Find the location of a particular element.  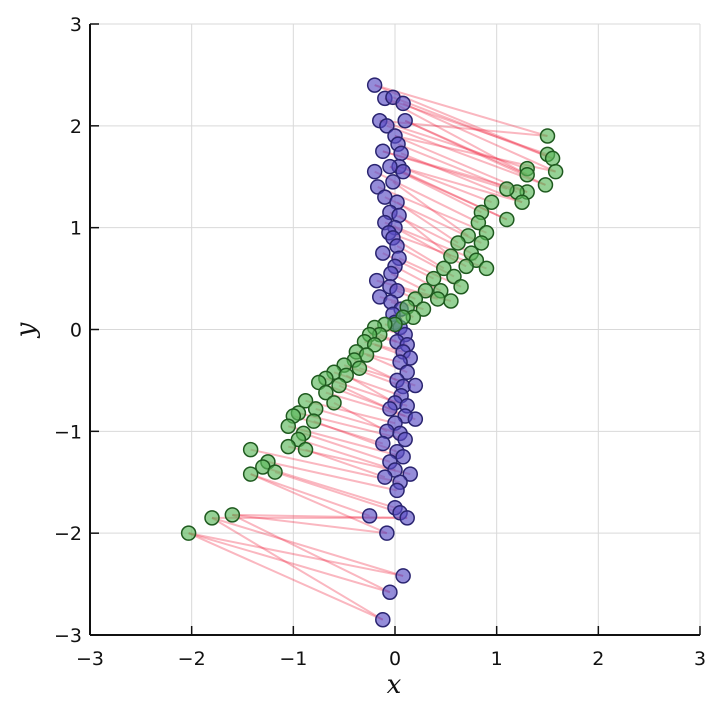

x-tick-label: 2 is located at coordinates (598, 659).